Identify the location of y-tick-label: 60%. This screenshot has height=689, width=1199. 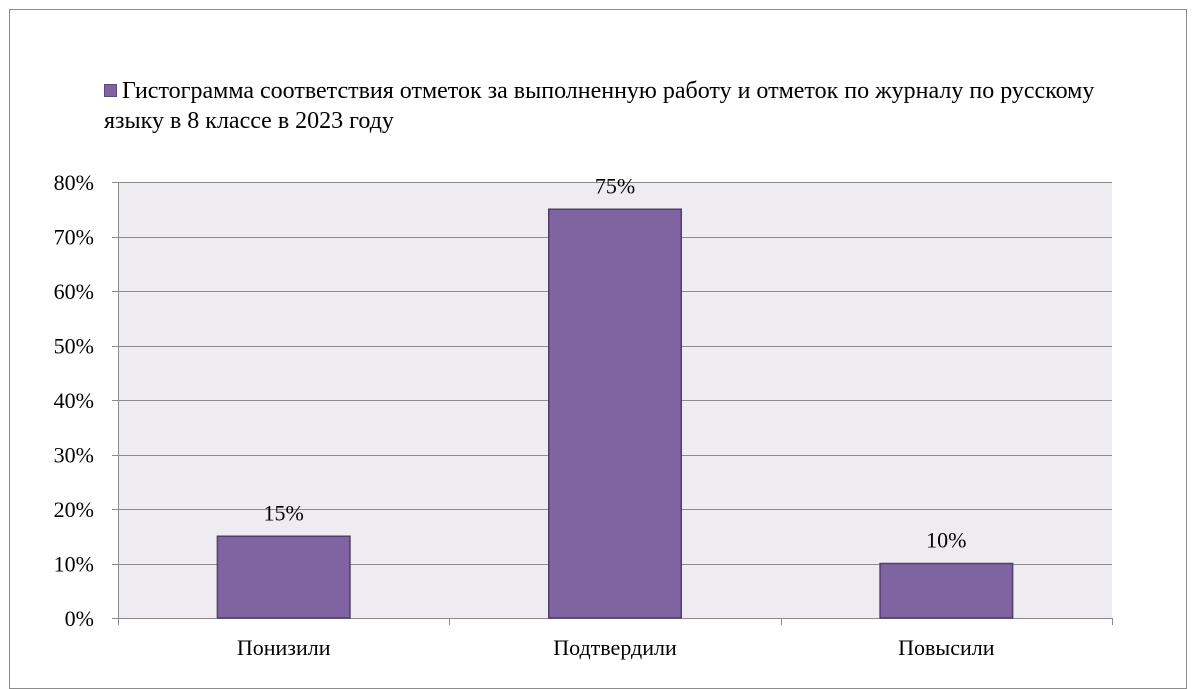
(74, 291).